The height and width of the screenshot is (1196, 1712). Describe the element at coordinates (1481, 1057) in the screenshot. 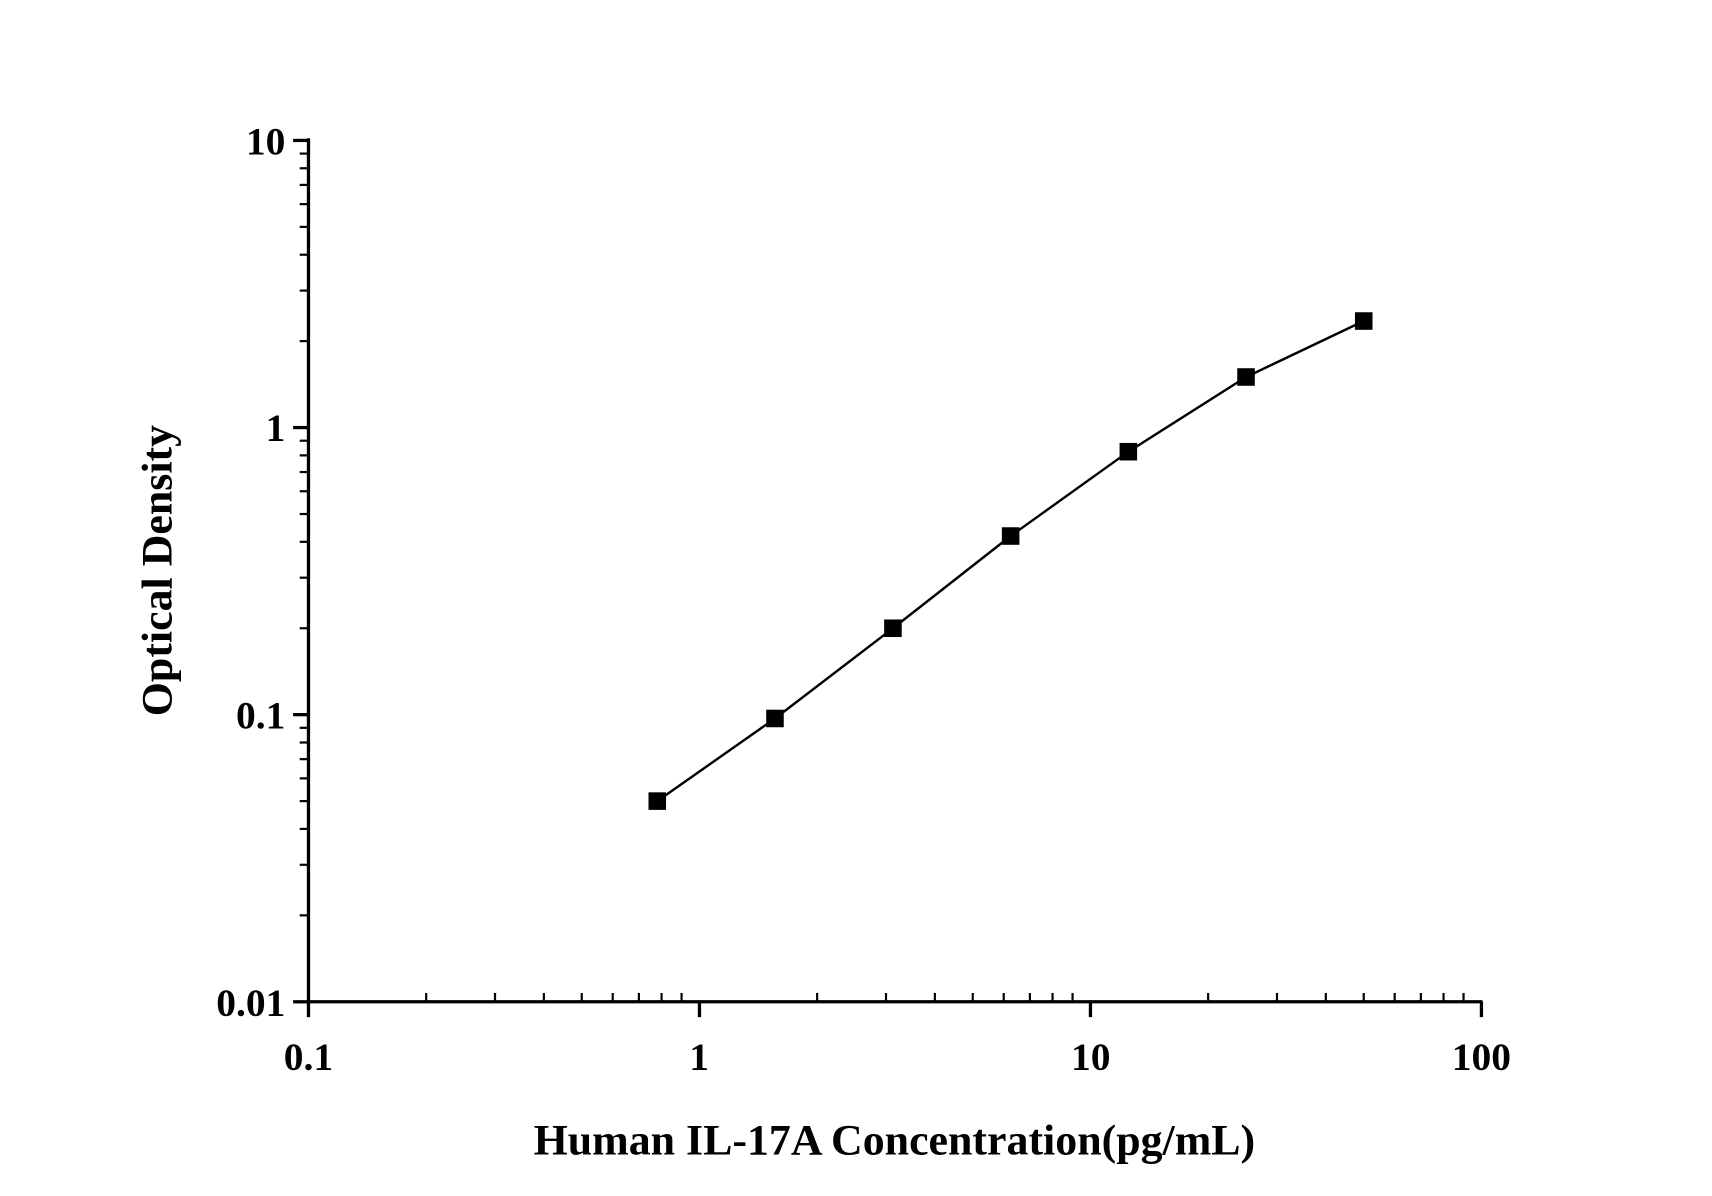

I see `x-tick-label: 100` at that location.